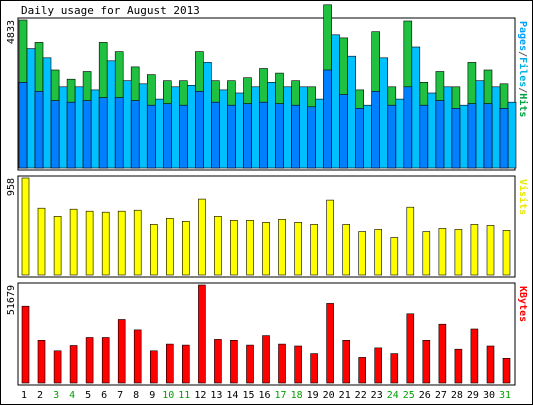 The image size is (533, 405). Describe the element at coordinates (522, 36) in the screenshot. I see `legend-pages: Pages` at that location.